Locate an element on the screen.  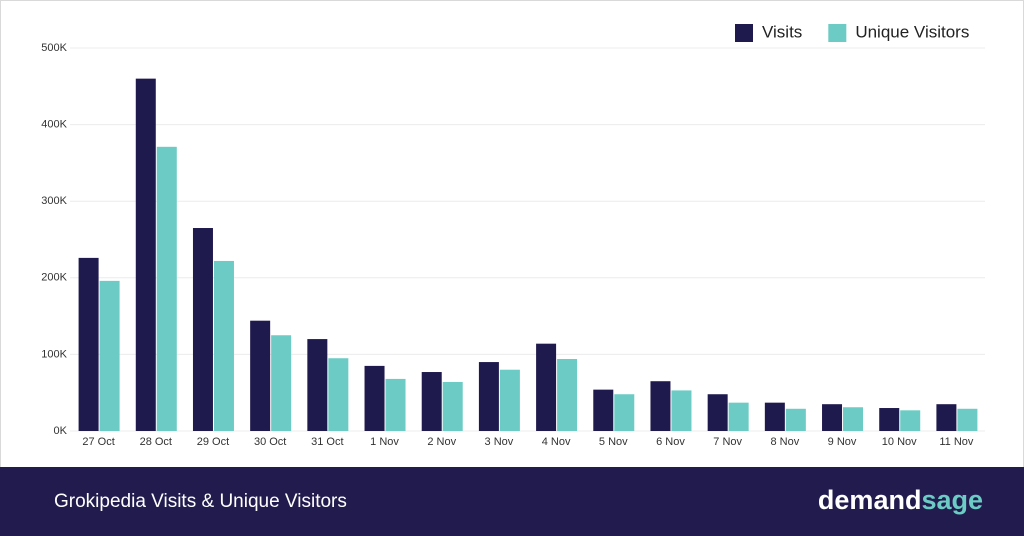
brand-logo: demandsage is located at coordinates (900, 500).